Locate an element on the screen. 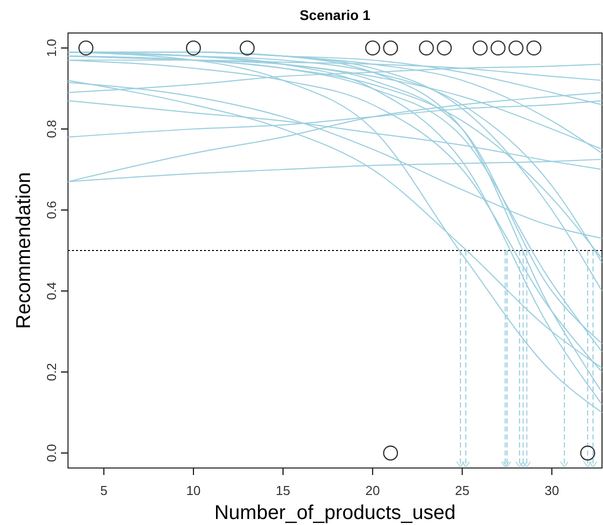  y-axis-title: Recommendation is located at coordinates (24, 250).